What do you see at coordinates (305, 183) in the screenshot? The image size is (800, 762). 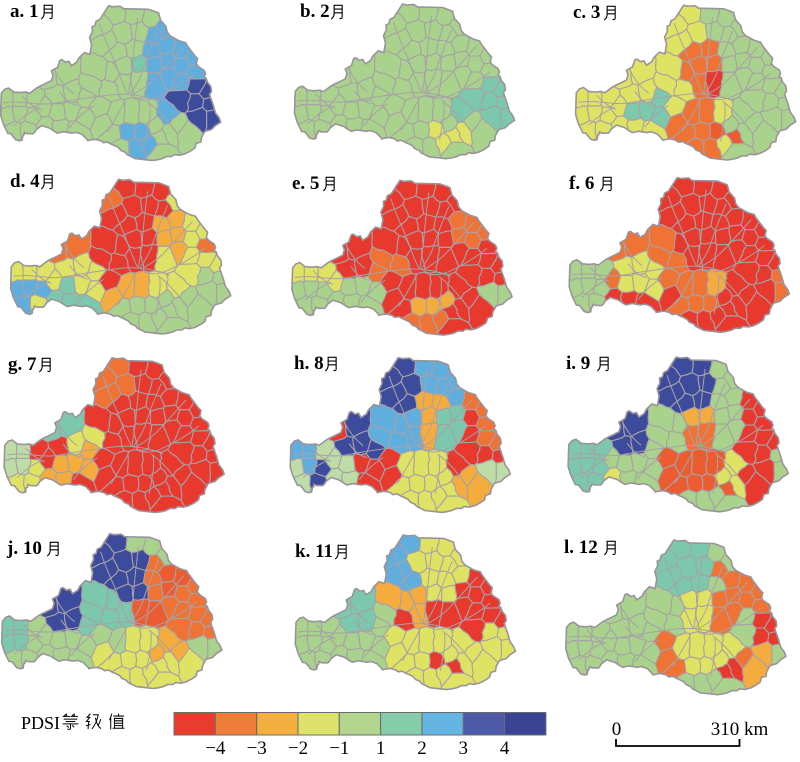 I see `svg-text: e. 5` at bounding box center [305, 183].